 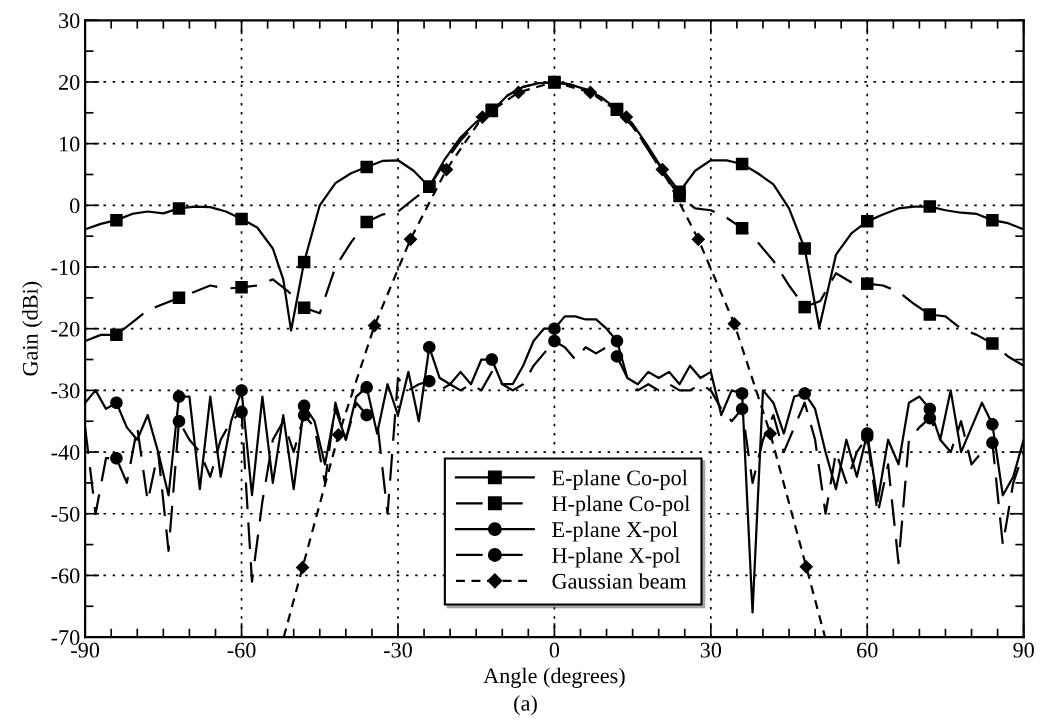 What do you see at coordinates (554, 650) in the screenshot?
I see `x-tick-label: 0` at bounding box center [554, 650].